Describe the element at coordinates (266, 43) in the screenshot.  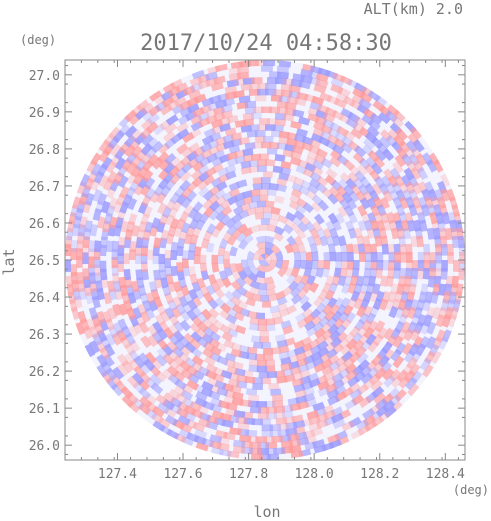
I see `chart-title: 2017/10/24 04:58:30` at that location.